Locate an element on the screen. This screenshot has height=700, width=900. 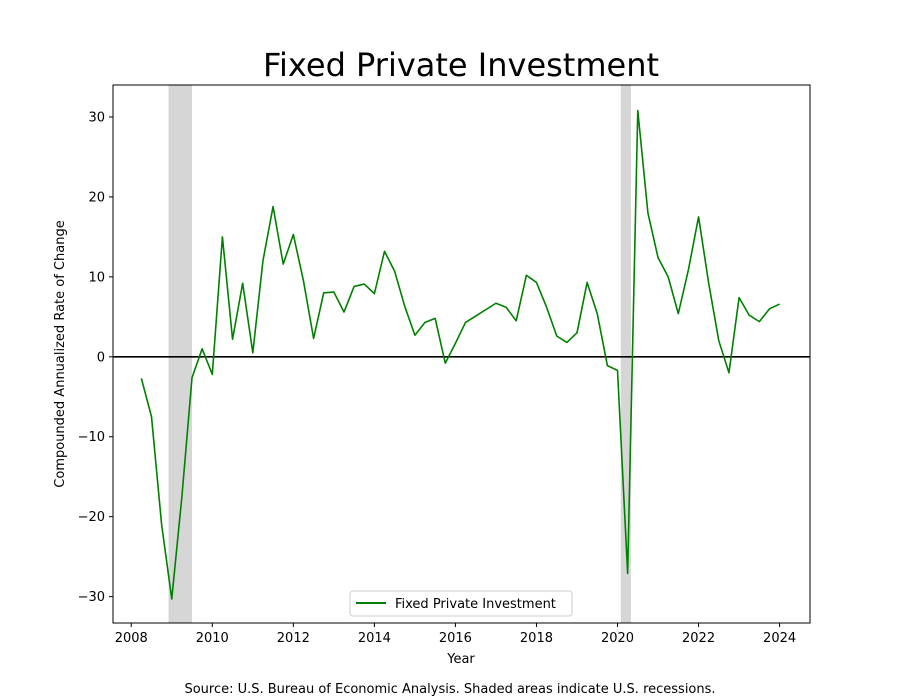
x-axis-label: Year is located at coordinates (460, 659).